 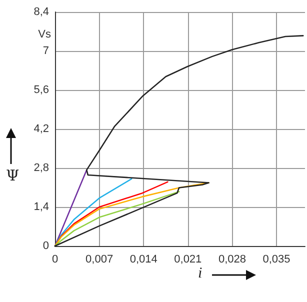 What do you see at coordinates (55, 260) in the screenshot?
I see `x-tick-label: 0` at bounding box center [55, 260].